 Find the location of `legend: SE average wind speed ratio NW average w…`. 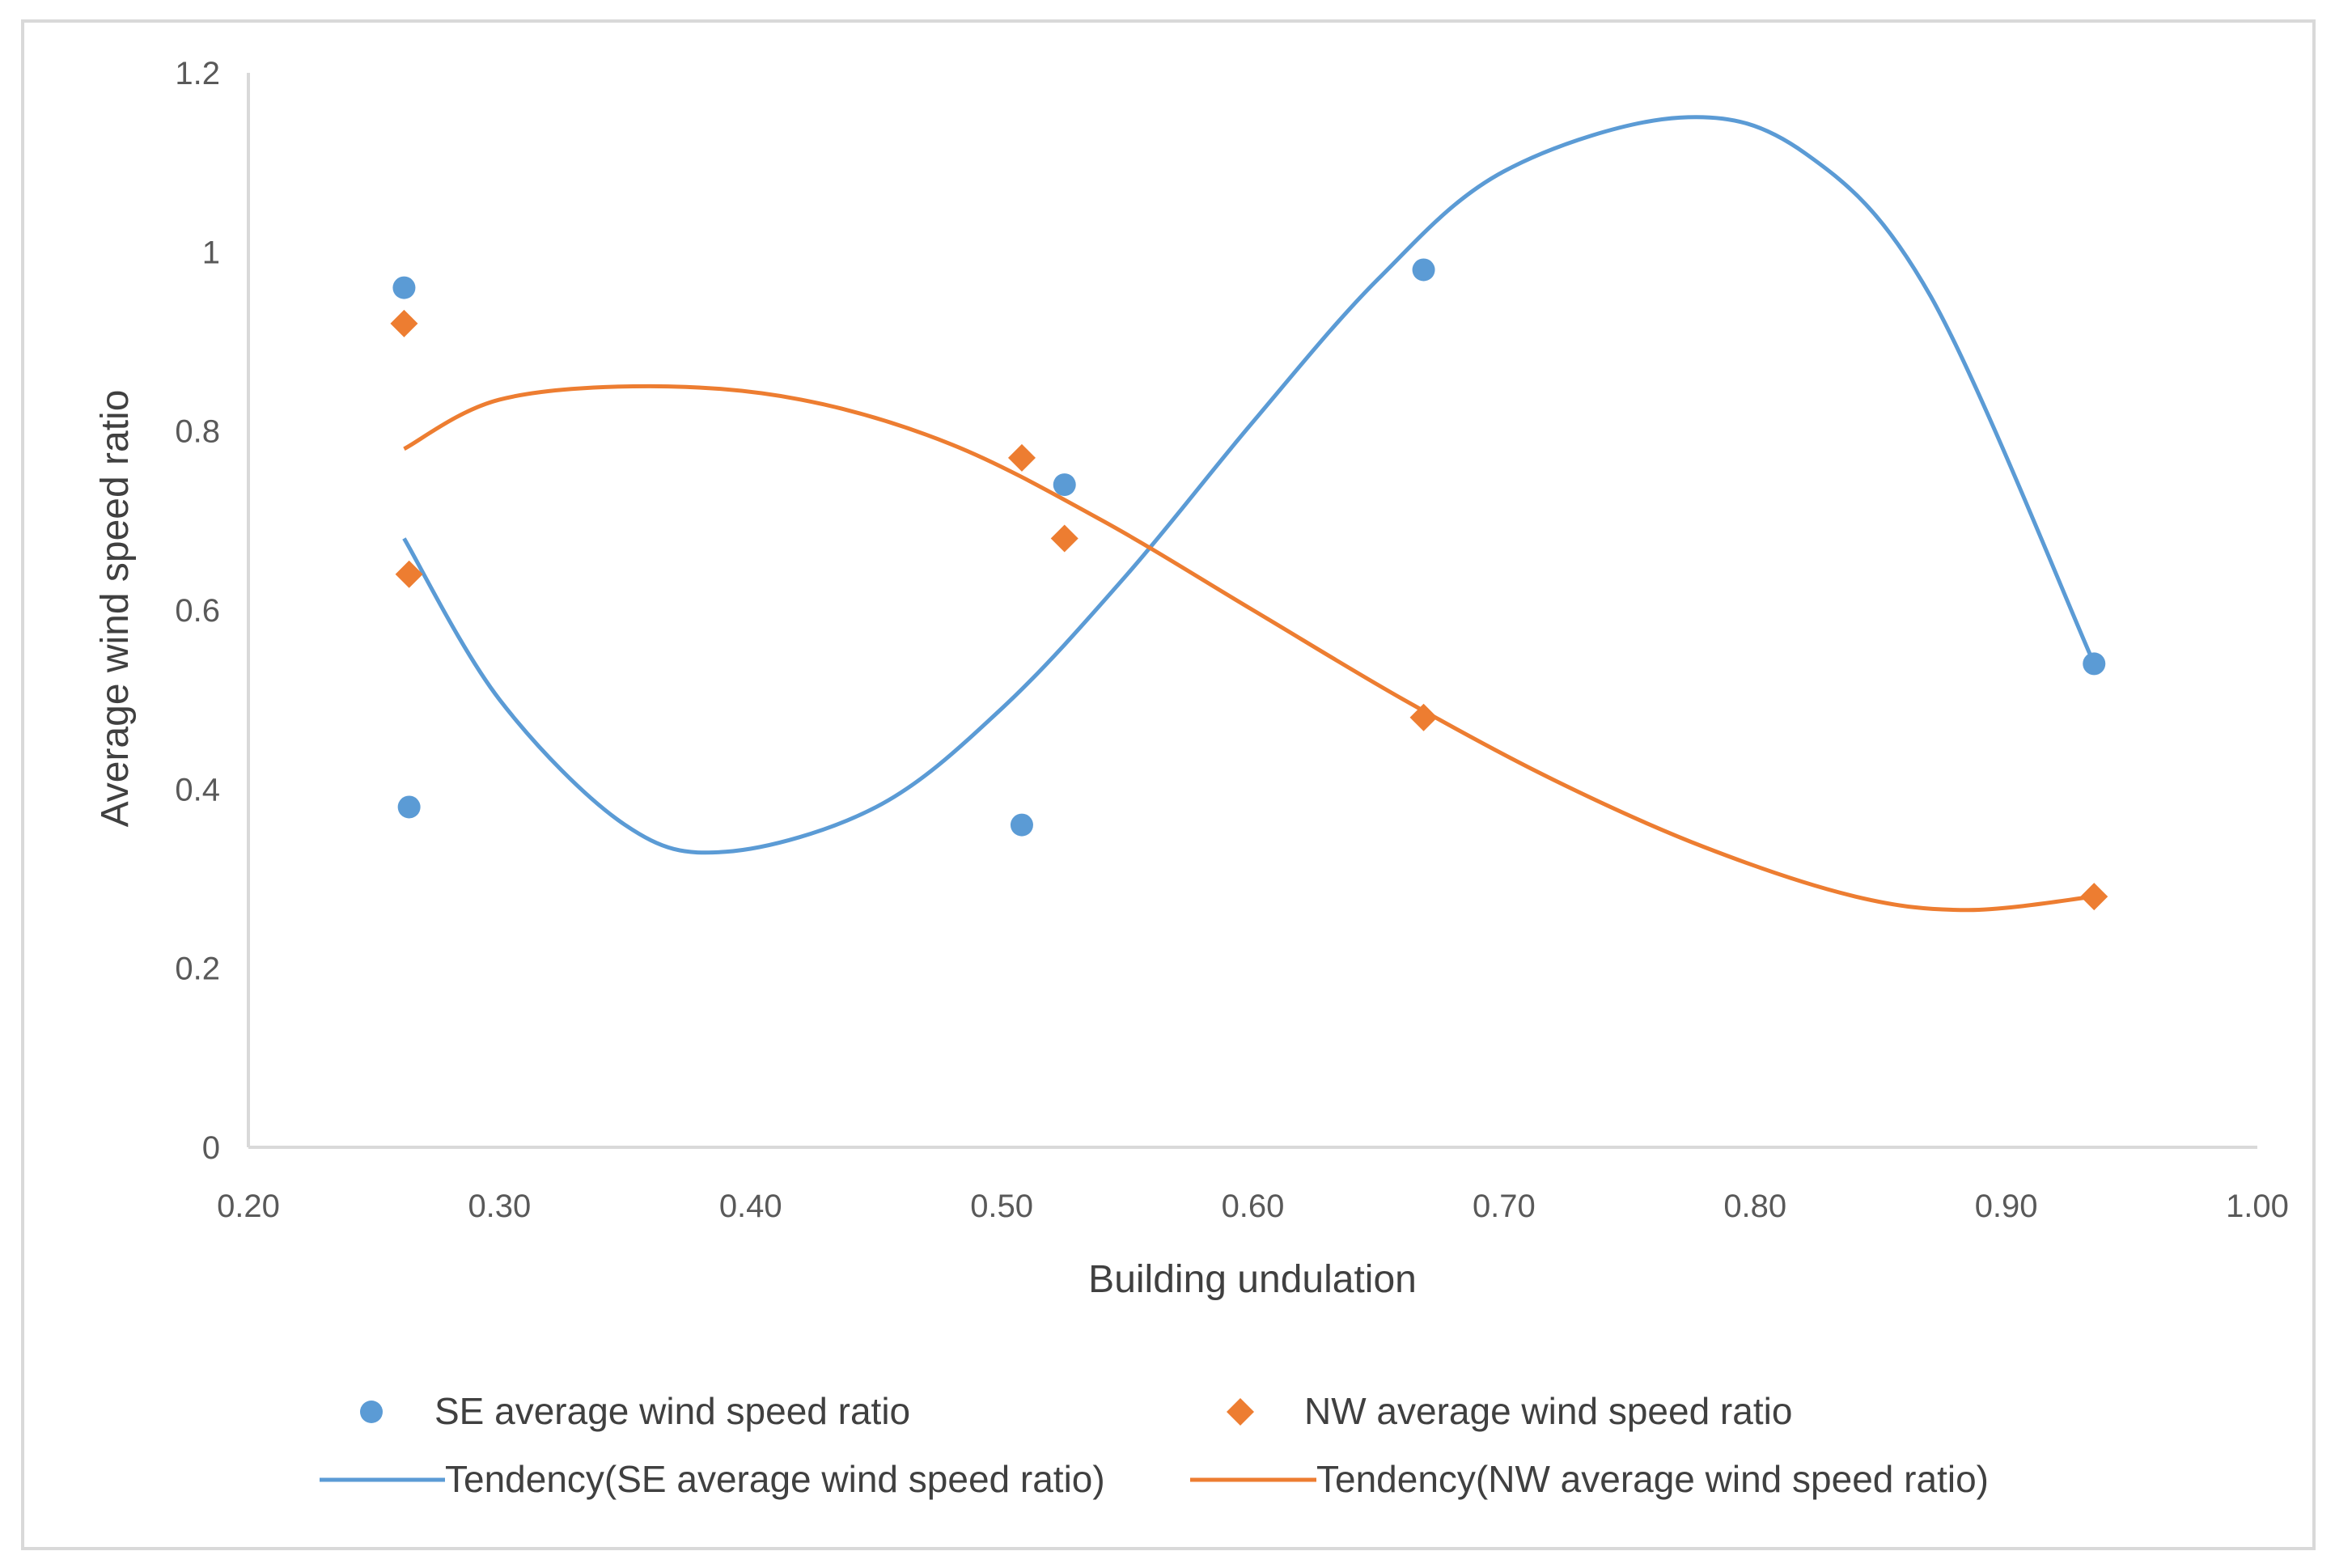

legend: SE average wind speed ratio NW average w… is located at coordinates (1154, 1445).